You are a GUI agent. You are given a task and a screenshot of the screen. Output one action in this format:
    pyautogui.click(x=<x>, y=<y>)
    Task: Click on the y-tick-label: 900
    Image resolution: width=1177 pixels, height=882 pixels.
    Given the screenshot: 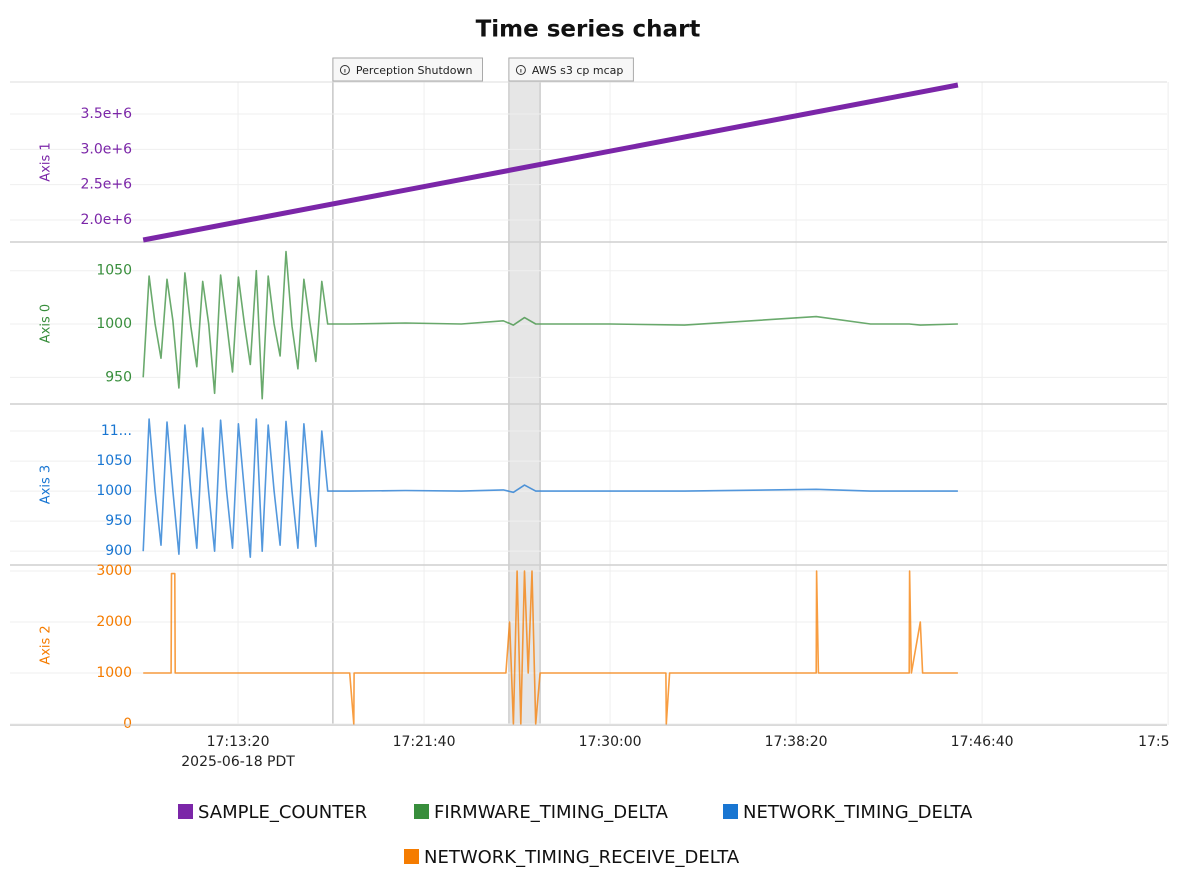 What is the action you would take?
    pyautogui.click(x=118, y=551)
    